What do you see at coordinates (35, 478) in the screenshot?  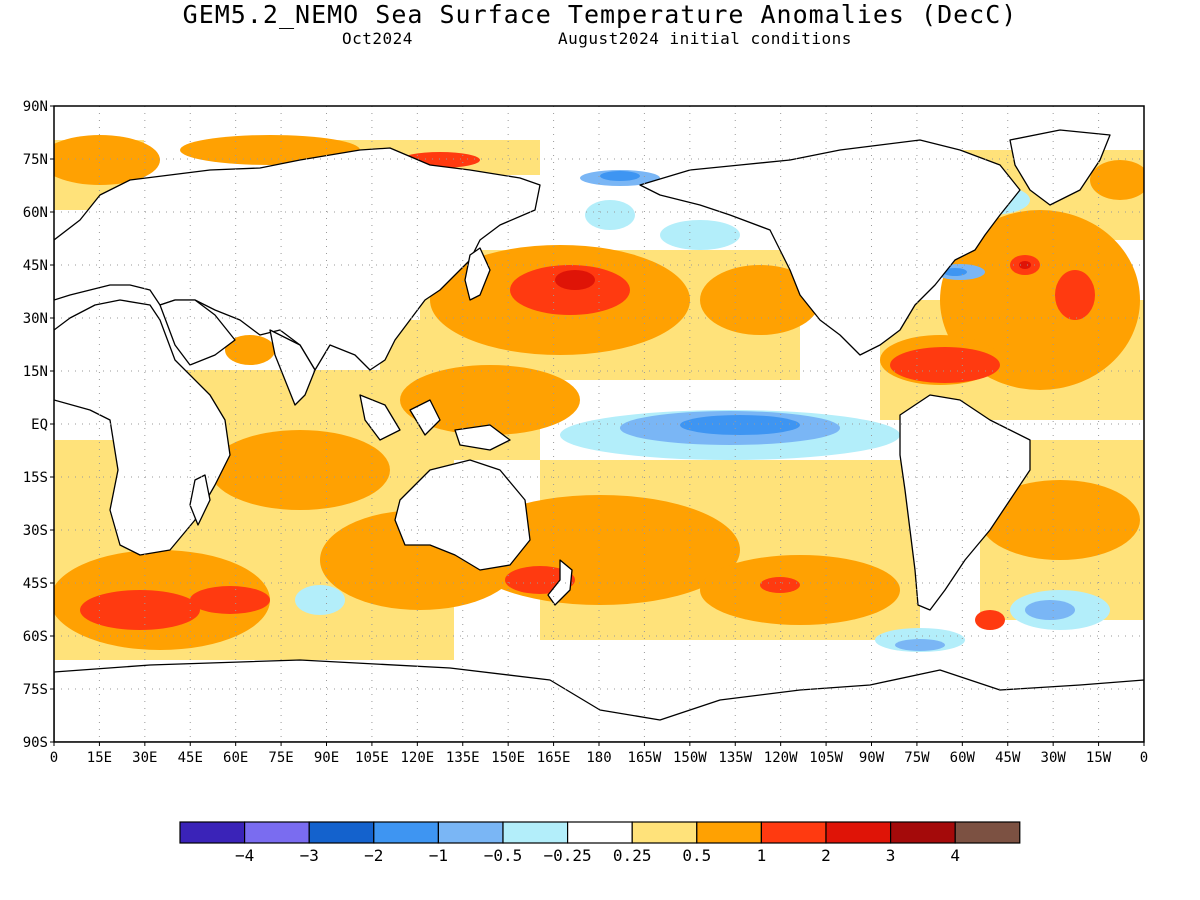 I see `lat-label: 15S` at bounding box center [35, 478].